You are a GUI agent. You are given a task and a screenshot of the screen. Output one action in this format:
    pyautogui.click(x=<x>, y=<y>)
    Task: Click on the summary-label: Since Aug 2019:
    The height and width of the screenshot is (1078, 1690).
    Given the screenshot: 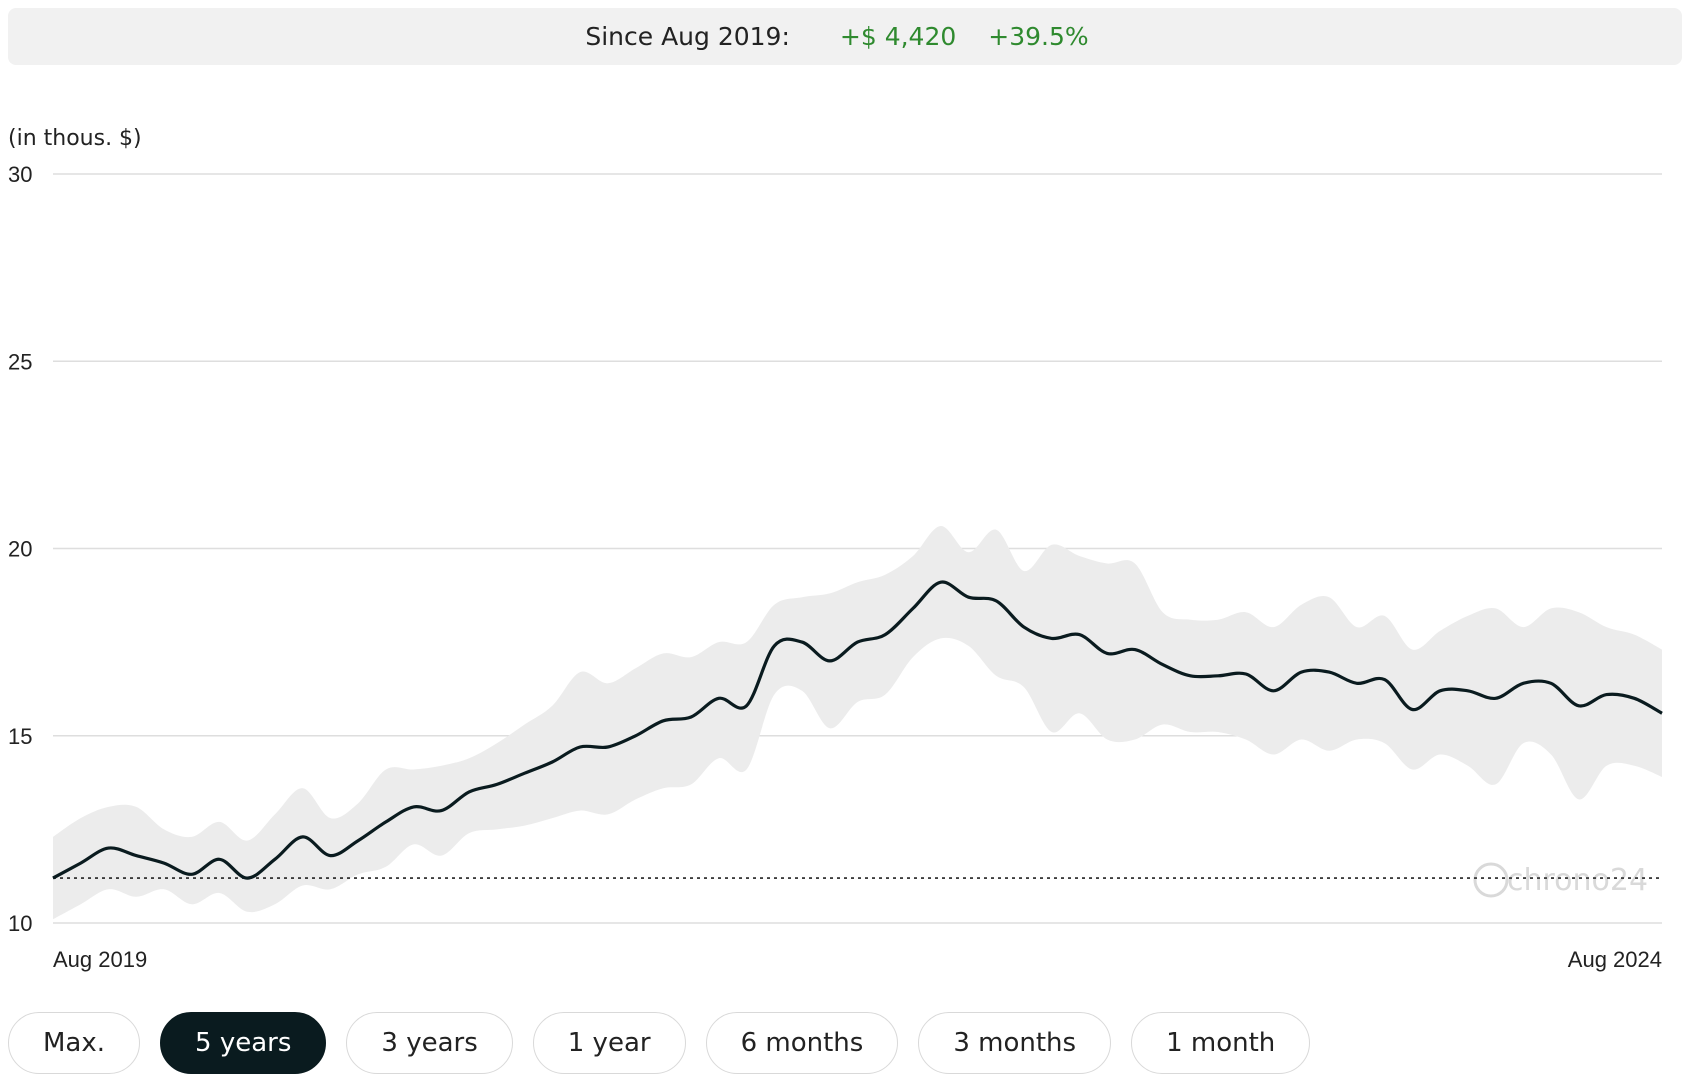 What is the action you would take?
    pyautogui.click(x=687, y=36)
    